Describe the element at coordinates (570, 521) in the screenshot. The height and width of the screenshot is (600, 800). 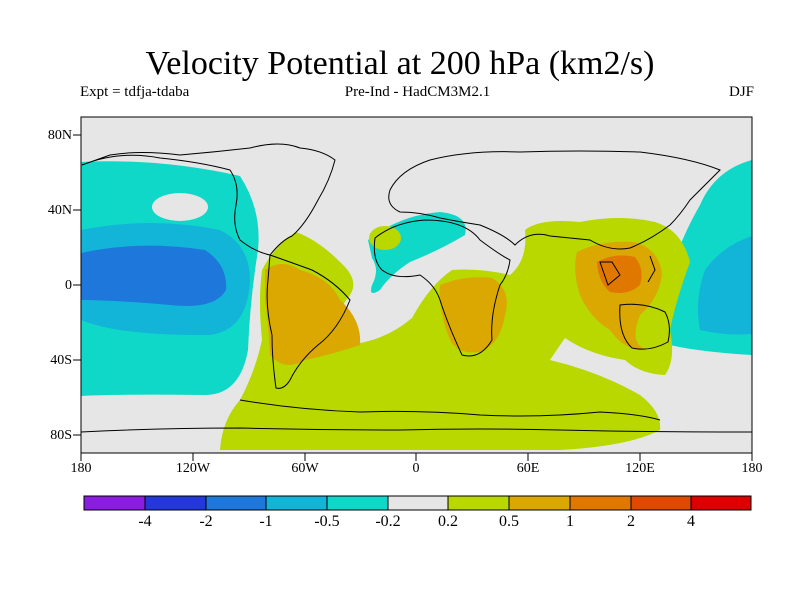
I see `colorbar-label-8: 1` at that location.